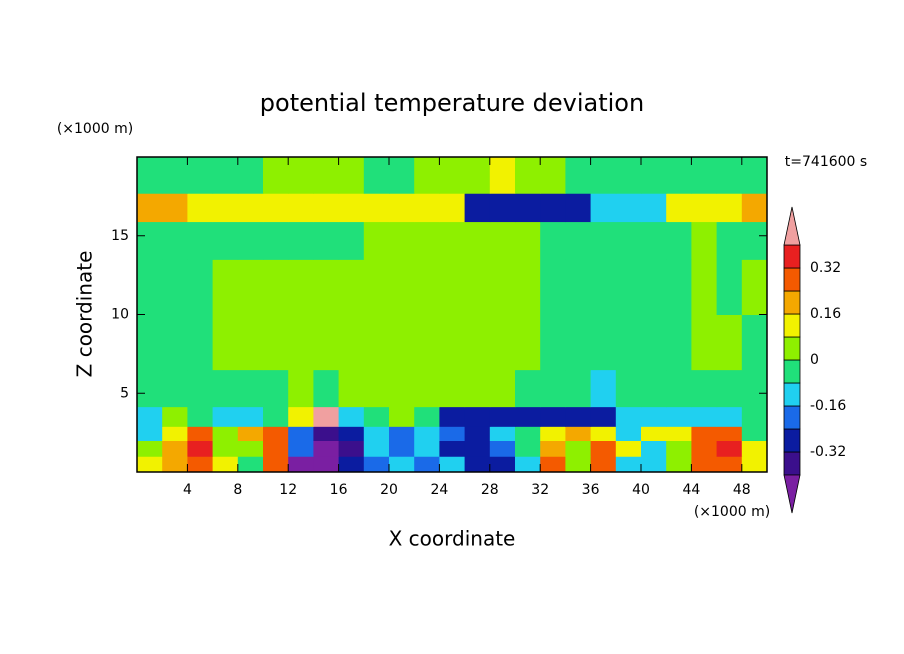 The height and width of the screenshot is (654, 904). Describe the element at coordinates (490, 490) in the screenshot. I see `x-tick-label: 28` at that location.